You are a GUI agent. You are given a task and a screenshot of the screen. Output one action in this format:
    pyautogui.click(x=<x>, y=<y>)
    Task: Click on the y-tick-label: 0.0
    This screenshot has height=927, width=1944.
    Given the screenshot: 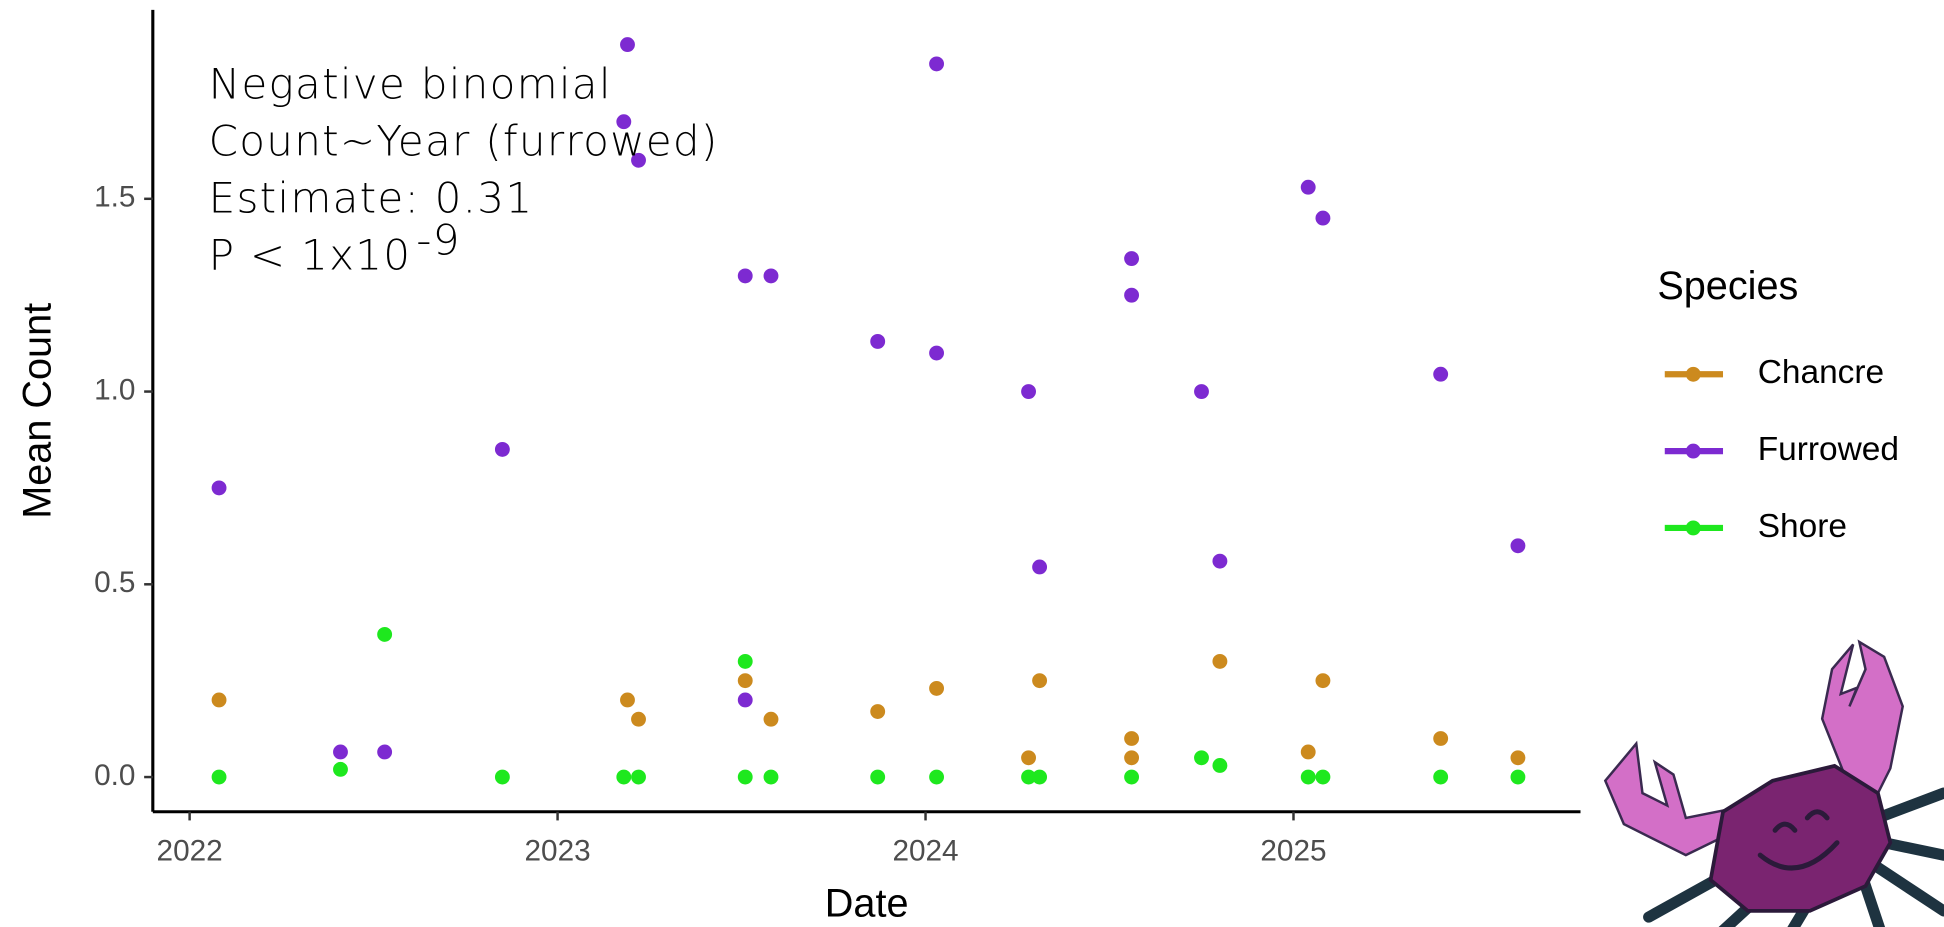 What is the action you would take?
    pyautogui.click(x=114, y=775)
    